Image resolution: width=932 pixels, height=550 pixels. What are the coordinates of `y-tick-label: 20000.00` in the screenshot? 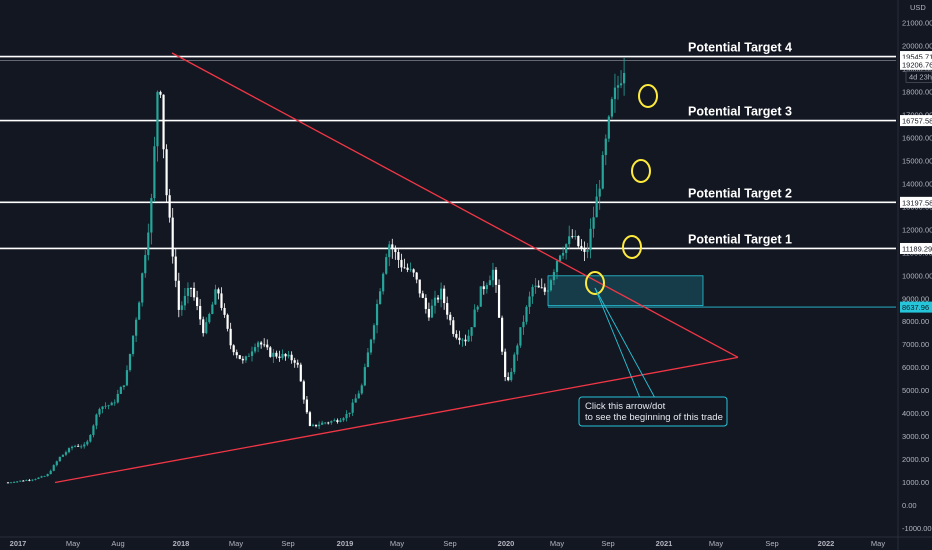 It's located at (917, 46).